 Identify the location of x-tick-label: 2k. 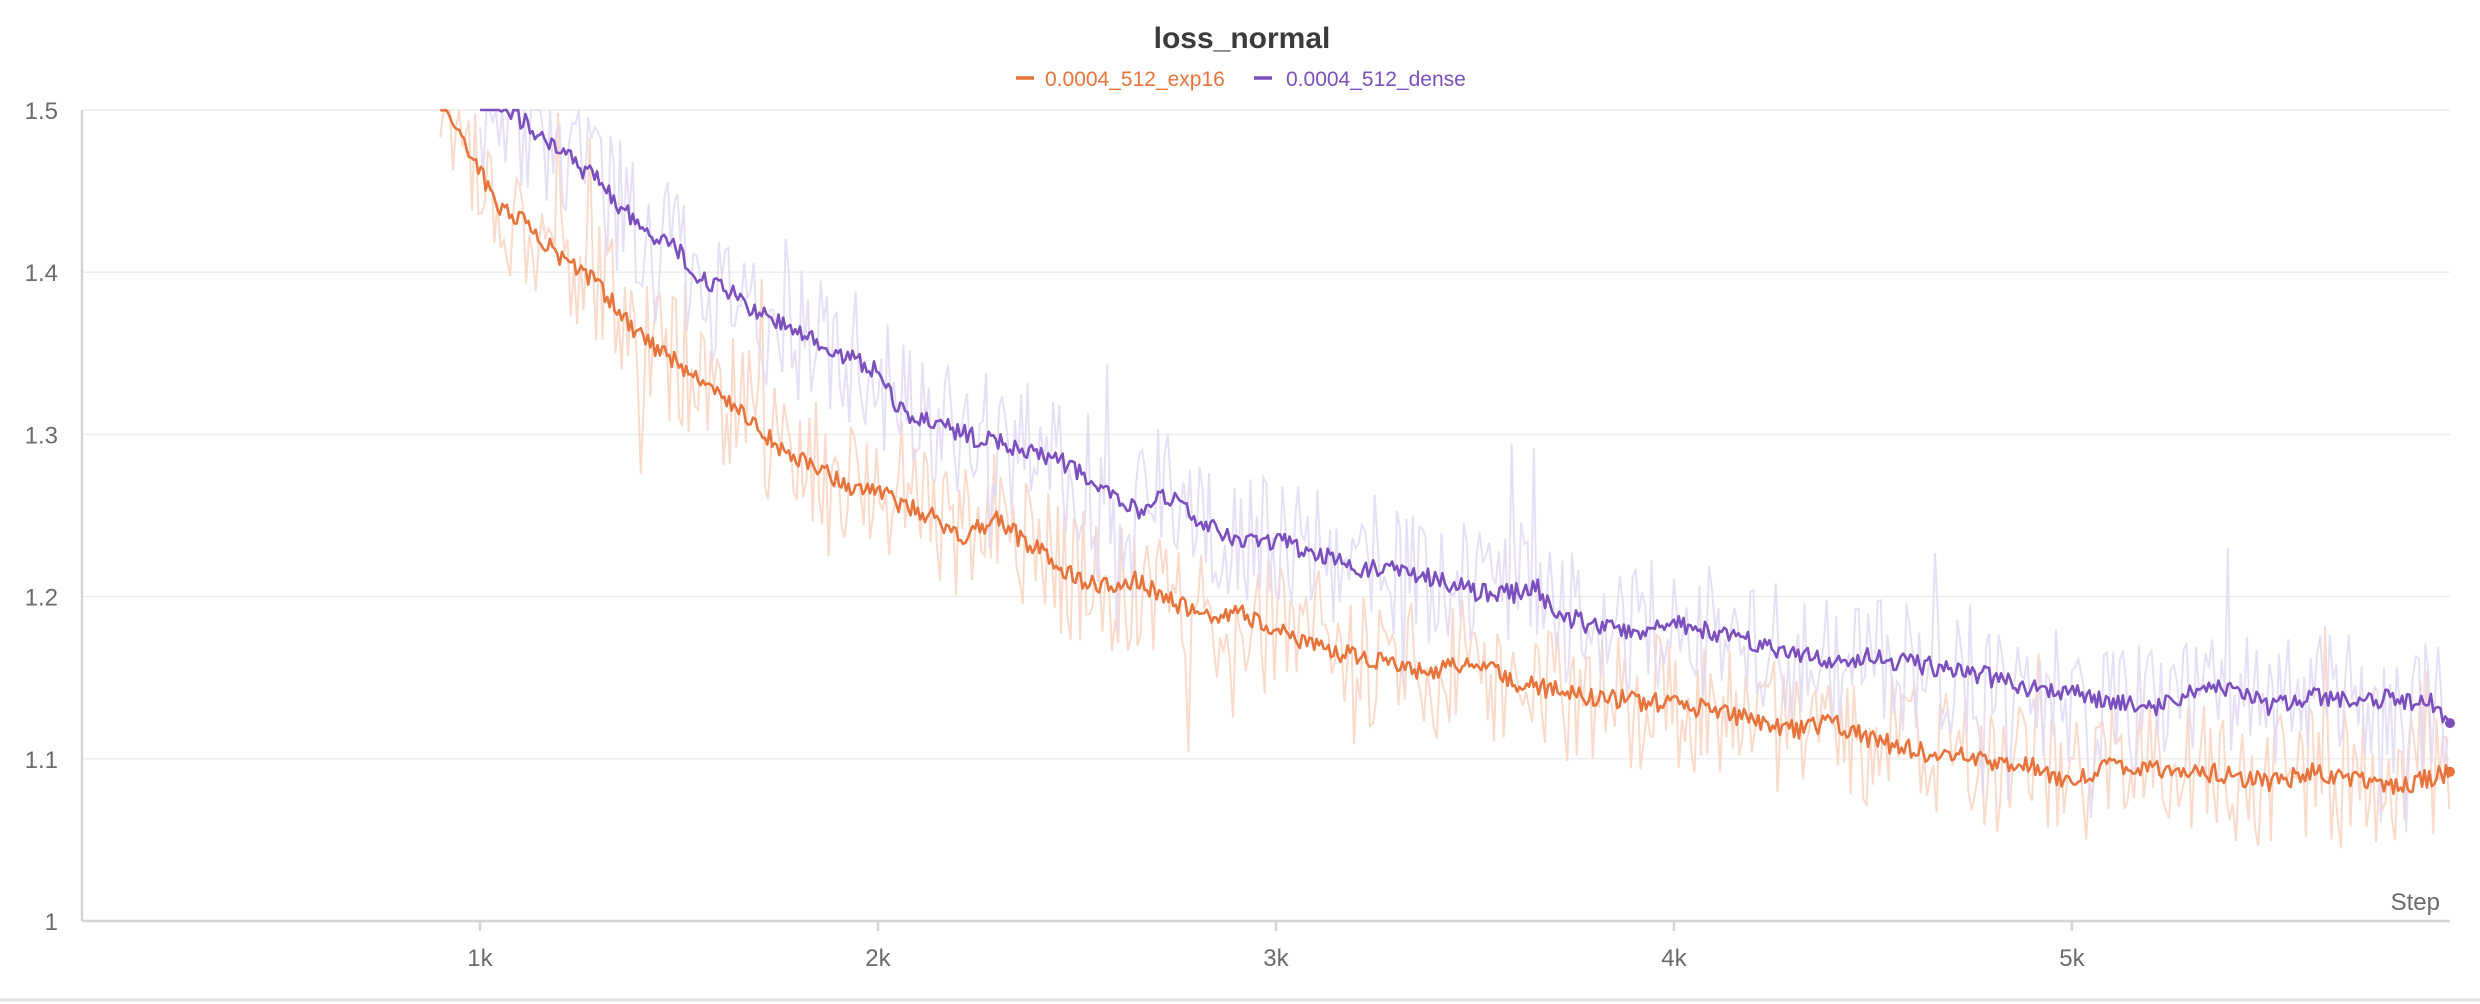
(878, 958).